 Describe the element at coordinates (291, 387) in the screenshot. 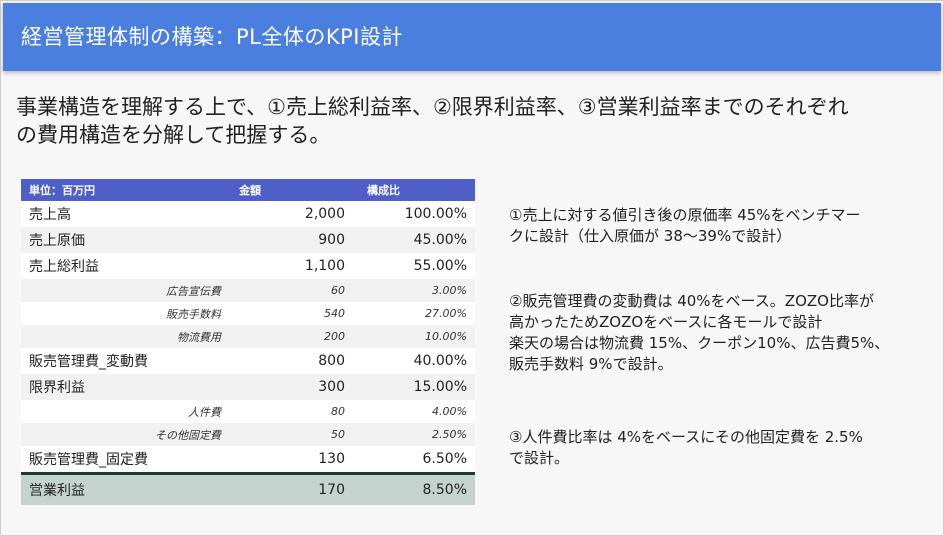

I see `row-amount: 300` at that location.